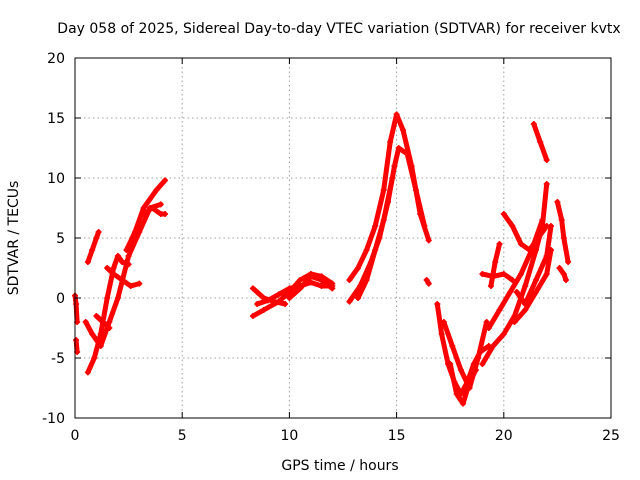 The image size is (640, 480). I want to click on x-tick-label: 15, so click(397, 436).